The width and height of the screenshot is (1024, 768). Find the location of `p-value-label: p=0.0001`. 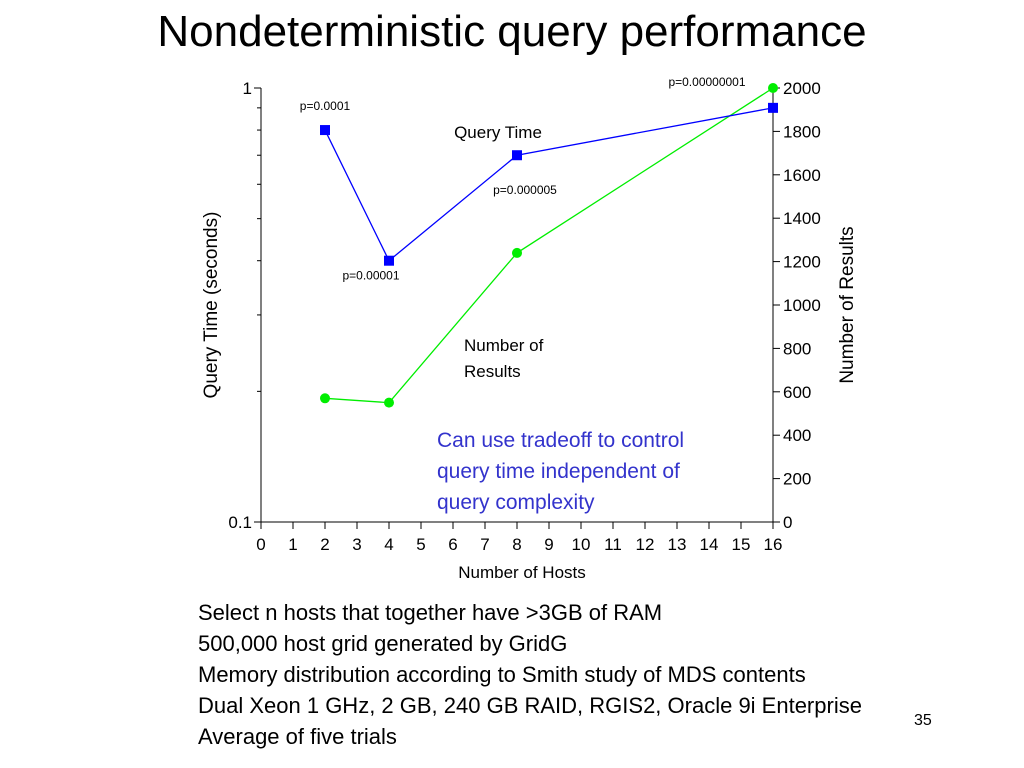

p-value-label: p=0.0001 is located at coordinates (325, 106).